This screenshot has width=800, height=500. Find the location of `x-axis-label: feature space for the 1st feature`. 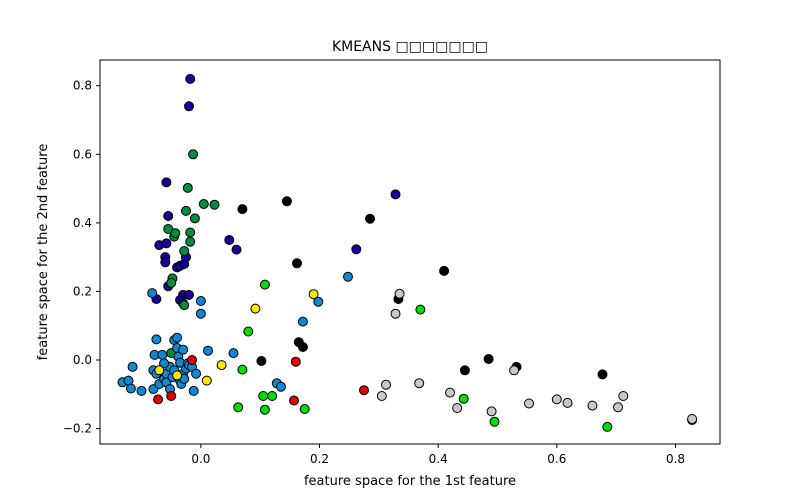

x-axis-label: feature space for the 1st feature is located at coordinates (410, 481).